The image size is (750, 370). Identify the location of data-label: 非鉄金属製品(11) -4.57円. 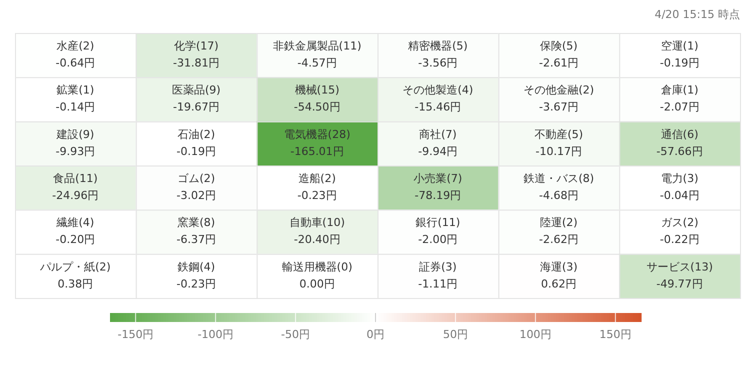
(317, 54).